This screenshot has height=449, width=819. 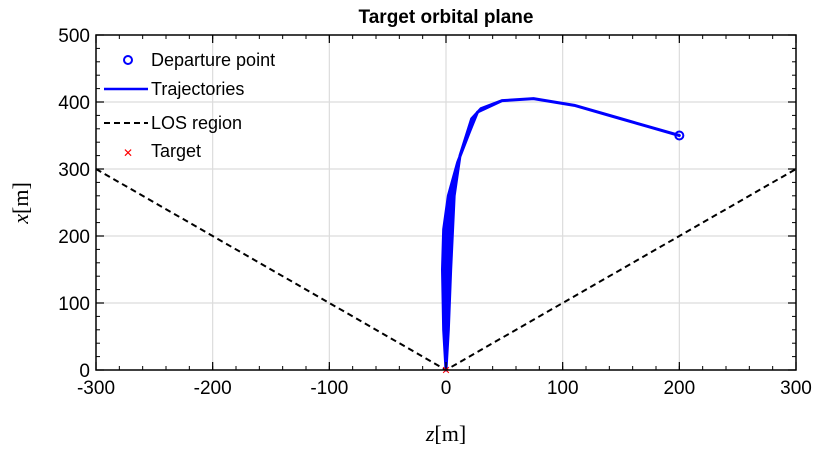 I want to click on y-tick-label: 400, so click(x=74, y=103).